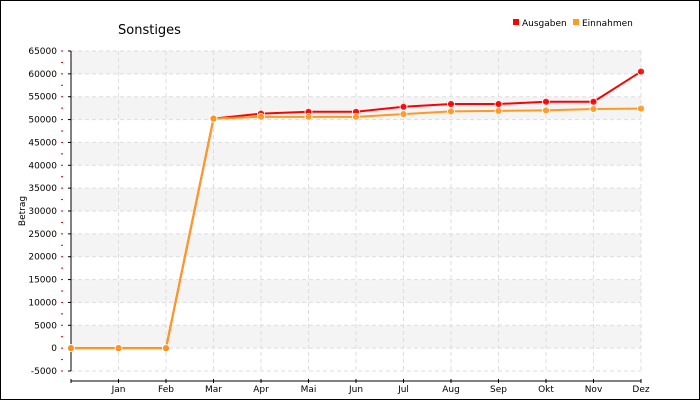 The height and width of the screenshot is (401, 700). I want to click on x-tick-label: Jul, so click(403, 390).